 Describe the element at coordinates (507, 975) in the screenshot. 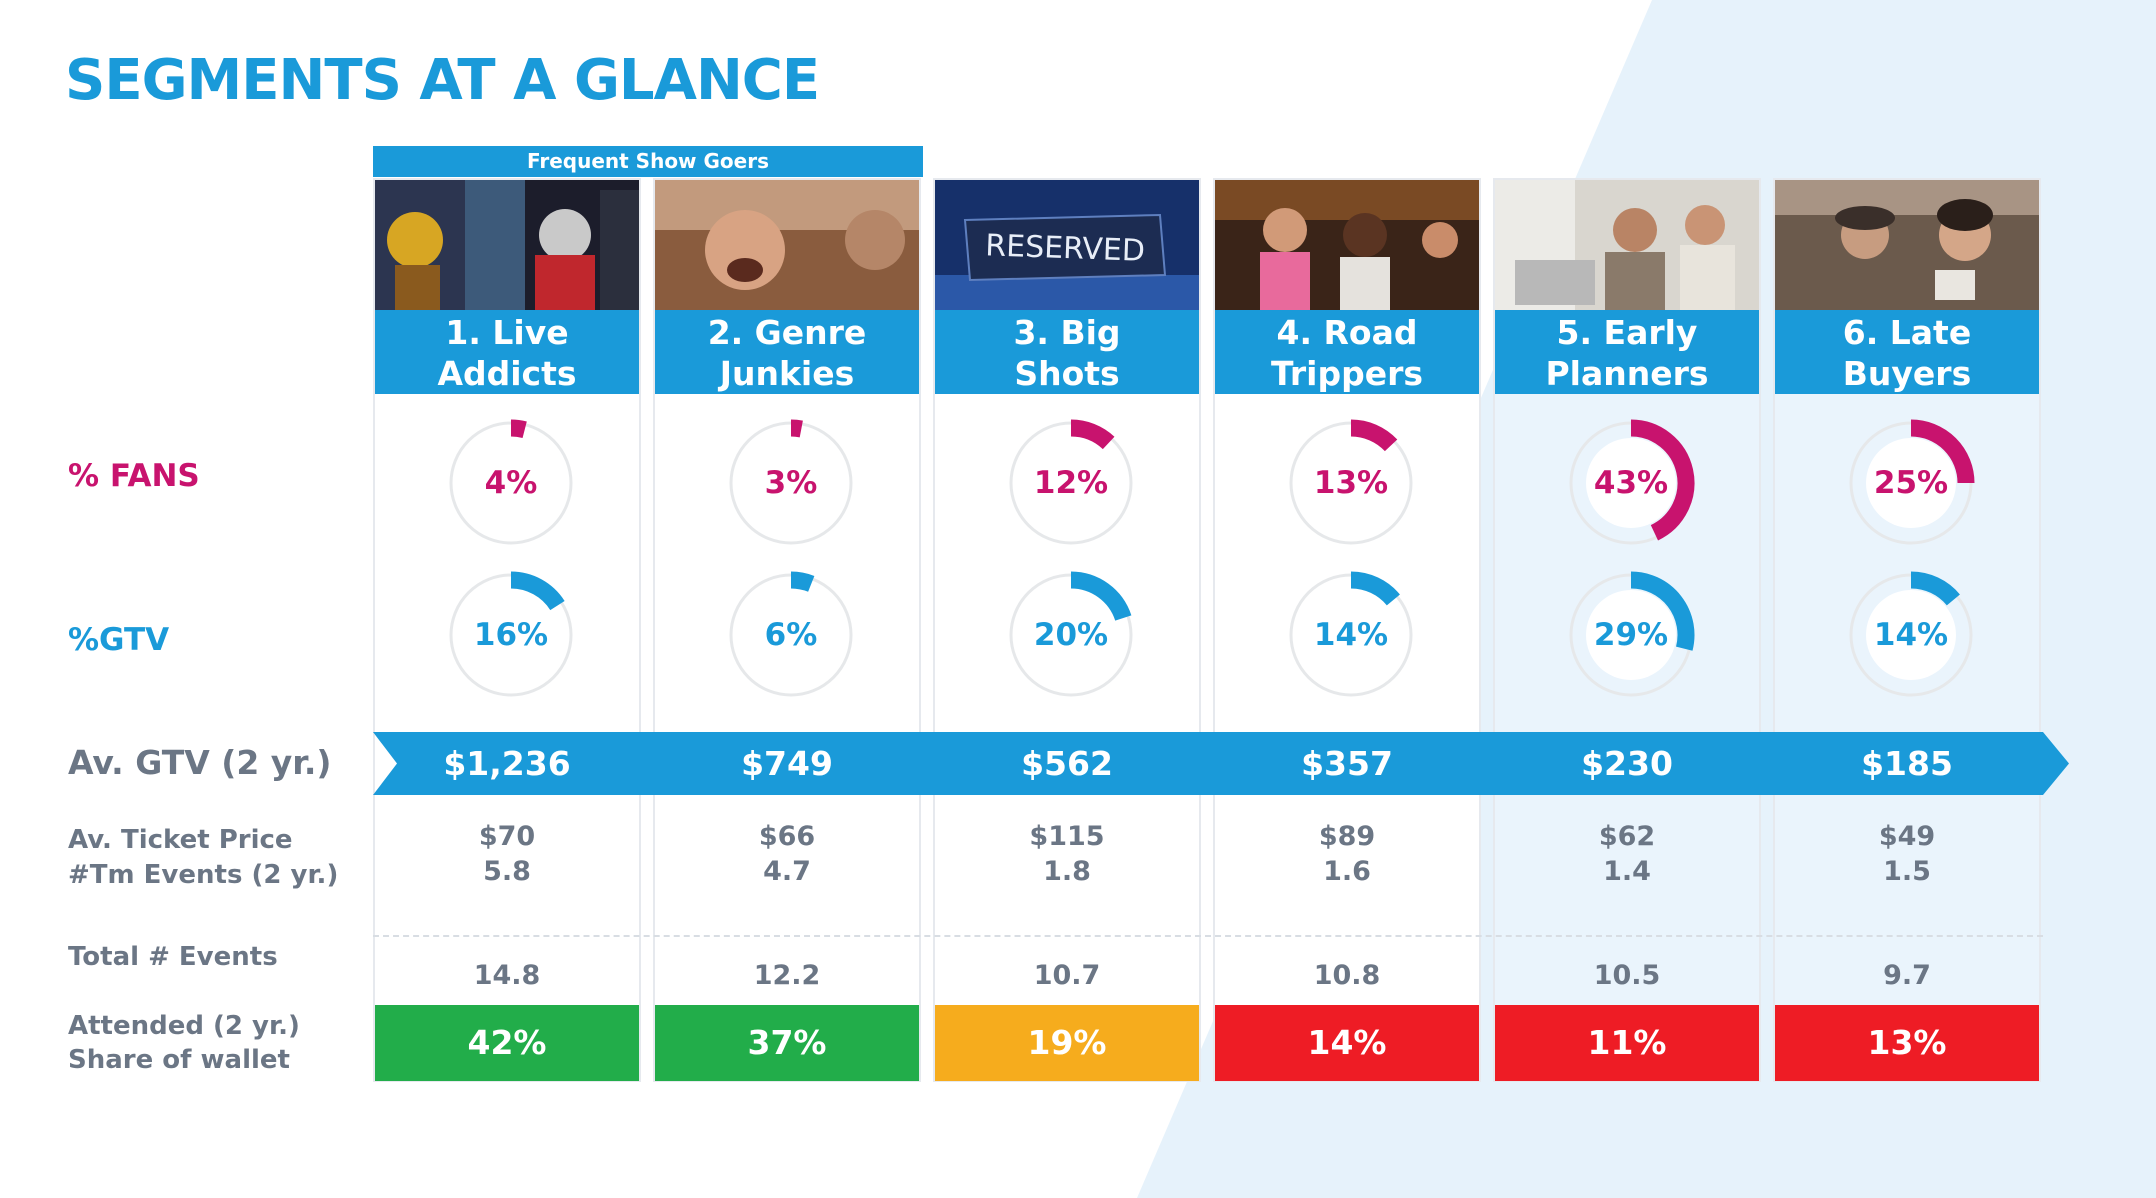

I see `total-events-value: 14.8` at that location.